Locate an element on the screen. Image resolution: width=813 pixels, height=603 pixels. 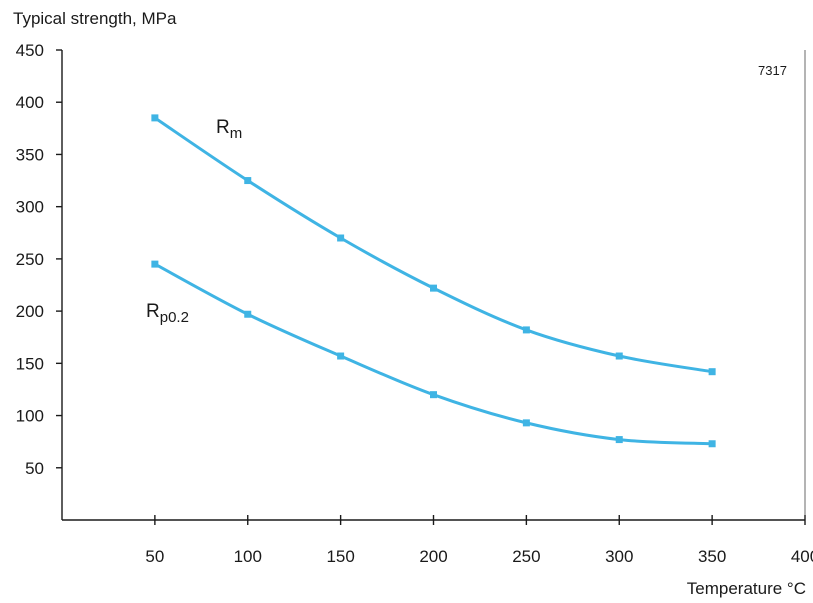
y-tick-label: 200 is located at coordinates (30, 311).